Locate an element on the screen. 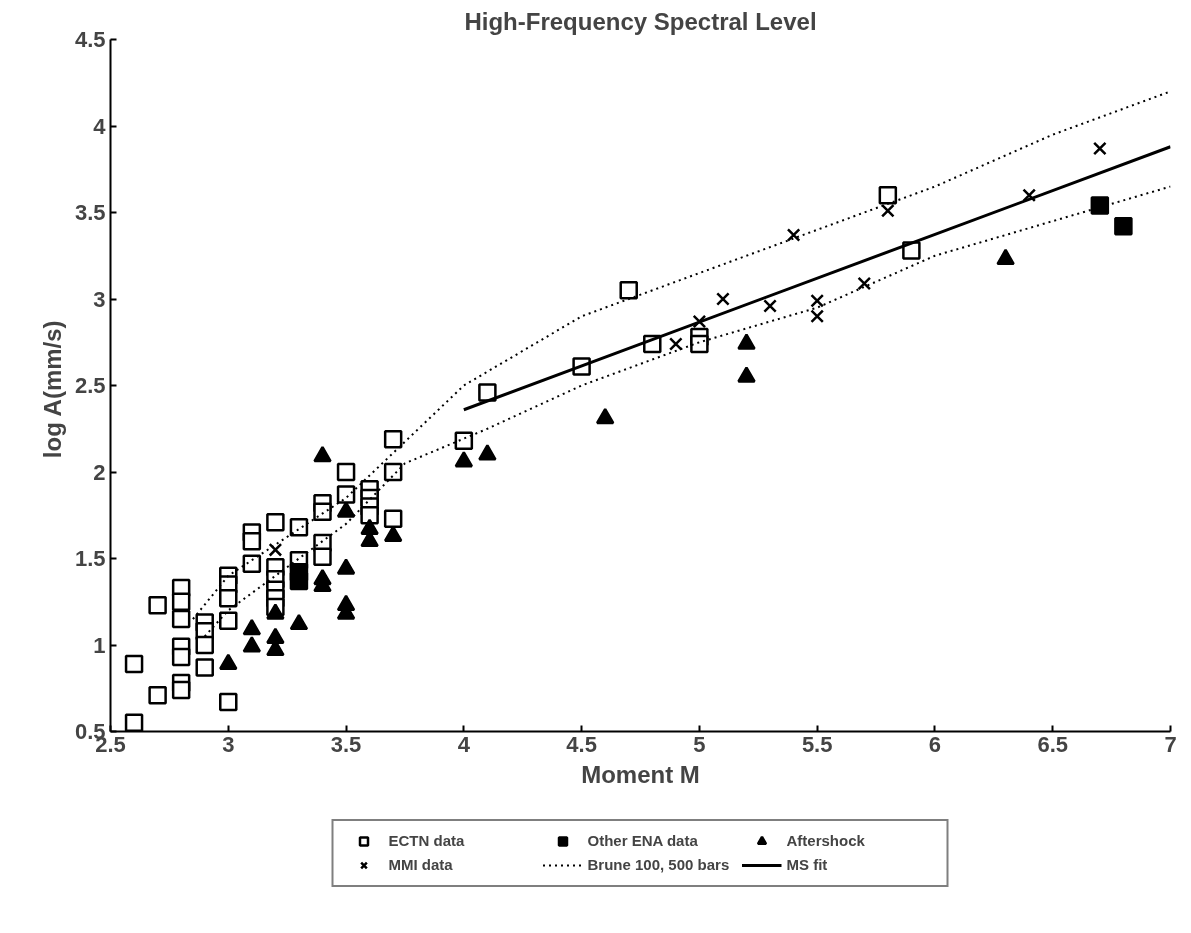 This screenshot has height=933, width=1191. legend-label: MMI data is located at coordinates (421, 864).